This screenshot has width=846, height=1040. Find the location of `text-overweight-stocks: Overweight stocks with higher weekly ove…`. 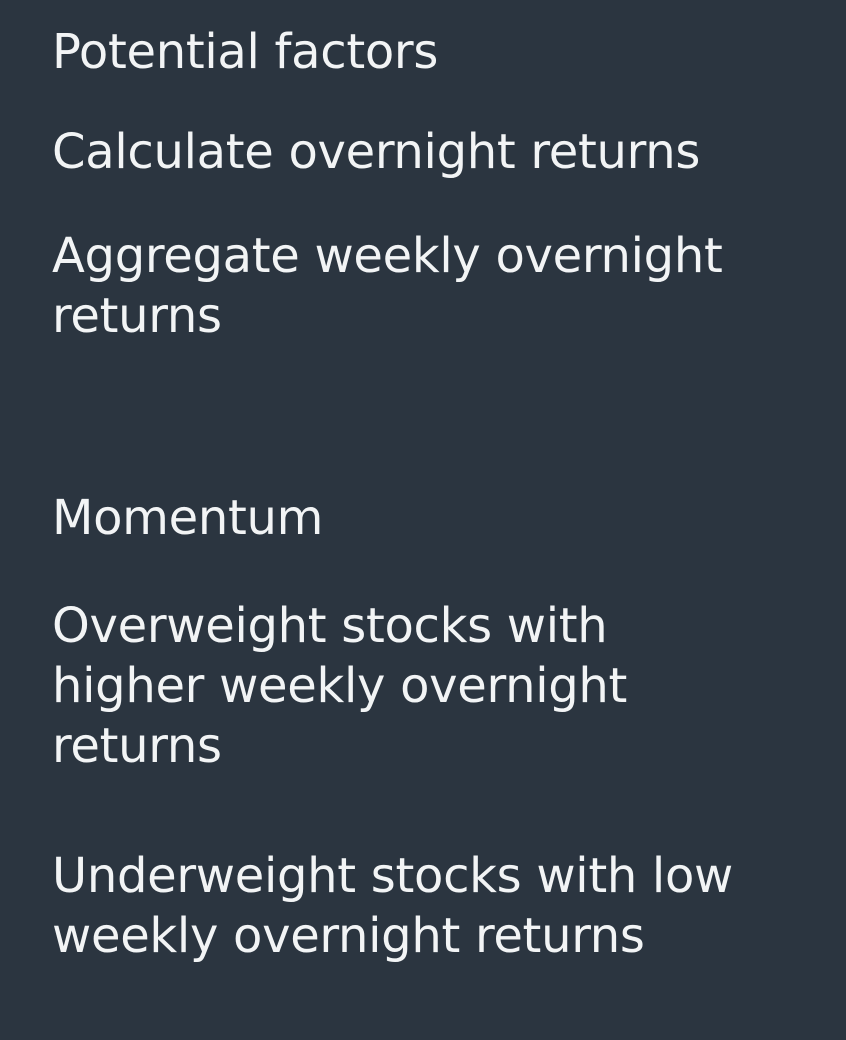

text-overweight-stocks: Overweight stocks with higher weekly ove… is located at coordinates (340, 686).